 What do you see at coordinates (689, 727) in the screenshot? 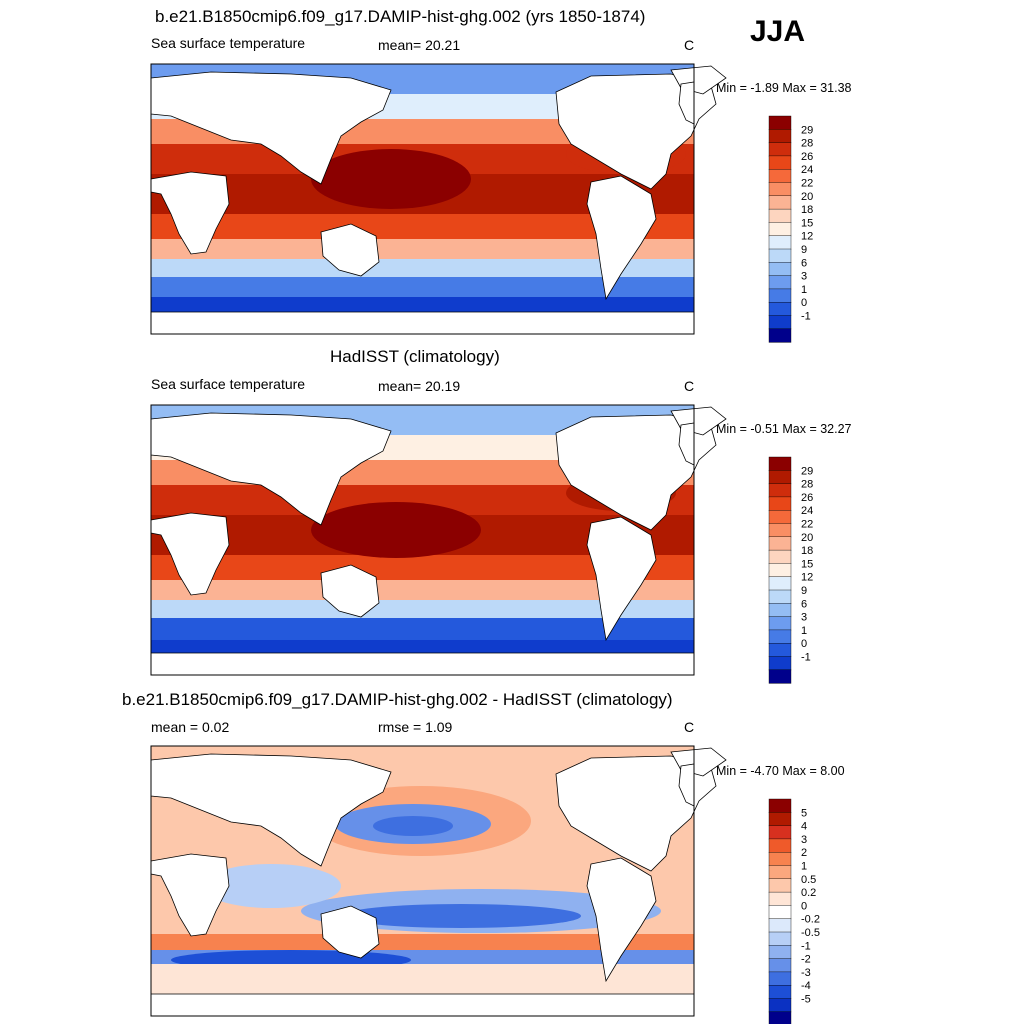
I see `panel3-units-label: C` at bounding box center [689, 727].